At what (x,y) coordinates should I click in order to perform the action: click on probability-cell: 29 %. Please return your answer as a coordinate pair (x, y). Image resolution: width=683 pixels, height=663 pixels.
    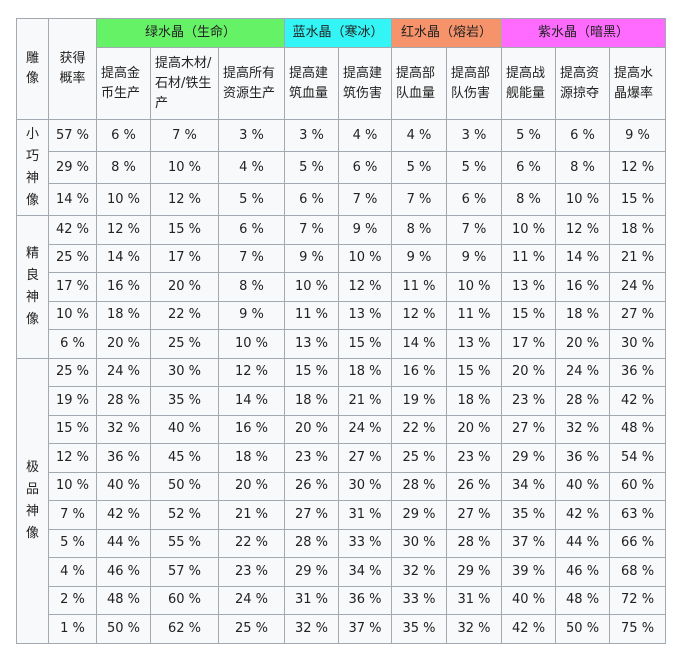
    Looking at the image, I should click on (72, 167).